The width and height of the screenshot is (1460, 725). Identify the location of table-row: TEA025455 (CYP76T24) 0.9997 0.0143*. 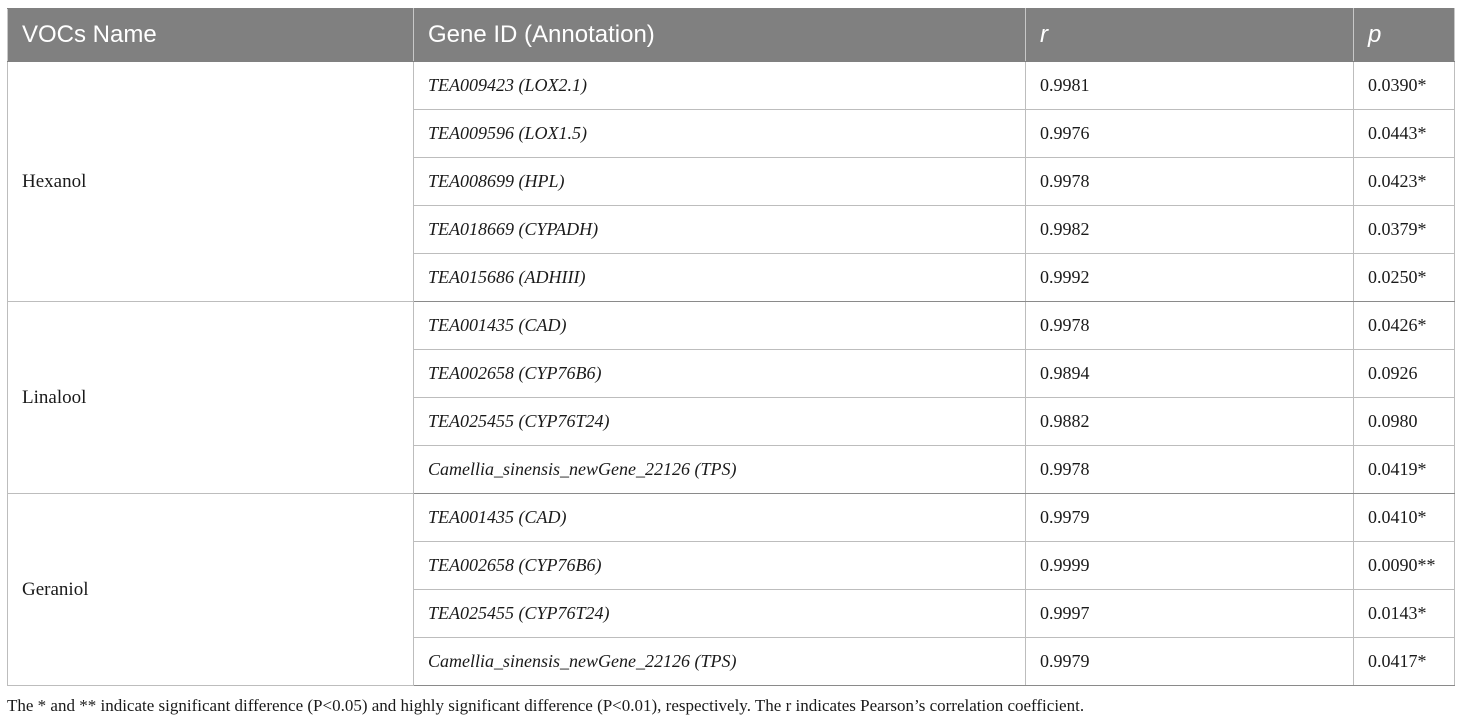
(731, 613).